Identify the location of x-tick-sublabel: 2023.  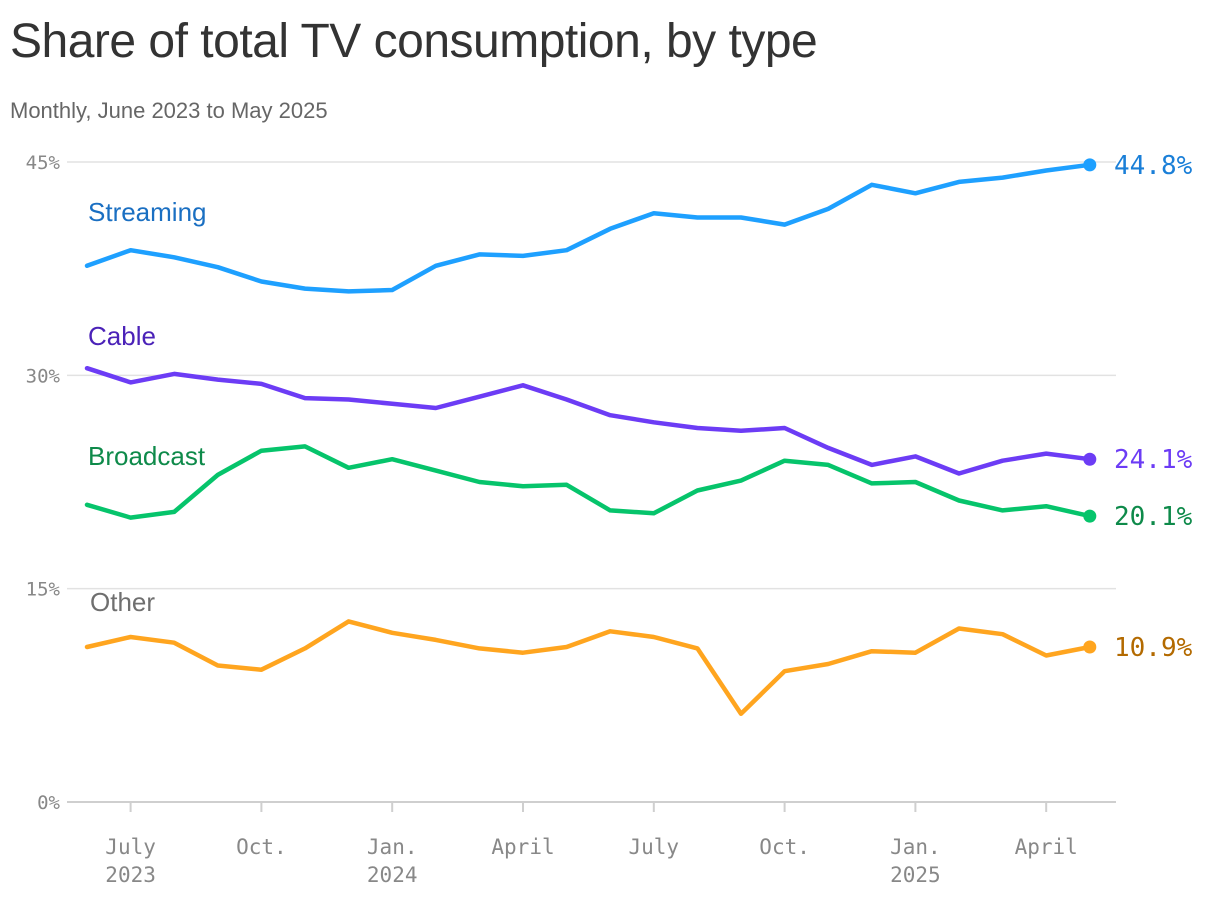
(130, 875).